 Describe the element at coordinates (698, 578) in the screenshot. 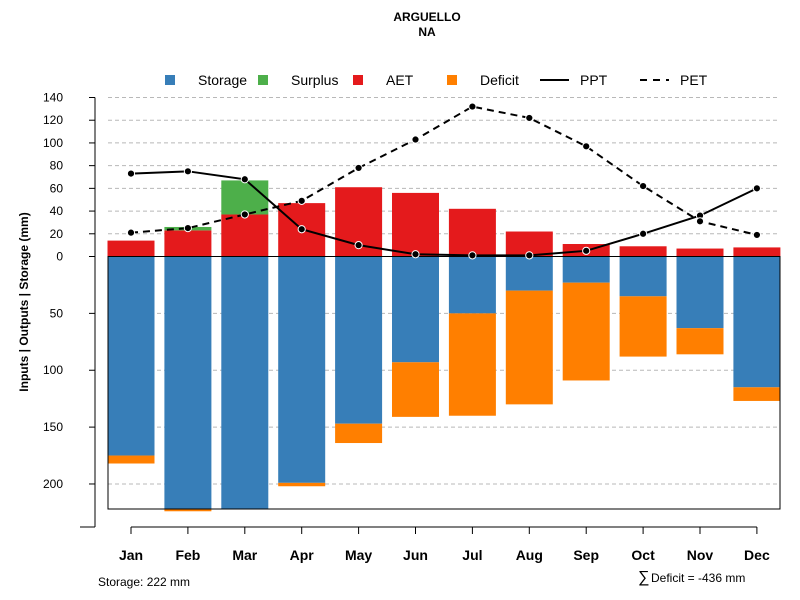

I see `deficit-footnote: Deficit = -436 mm` at that location.